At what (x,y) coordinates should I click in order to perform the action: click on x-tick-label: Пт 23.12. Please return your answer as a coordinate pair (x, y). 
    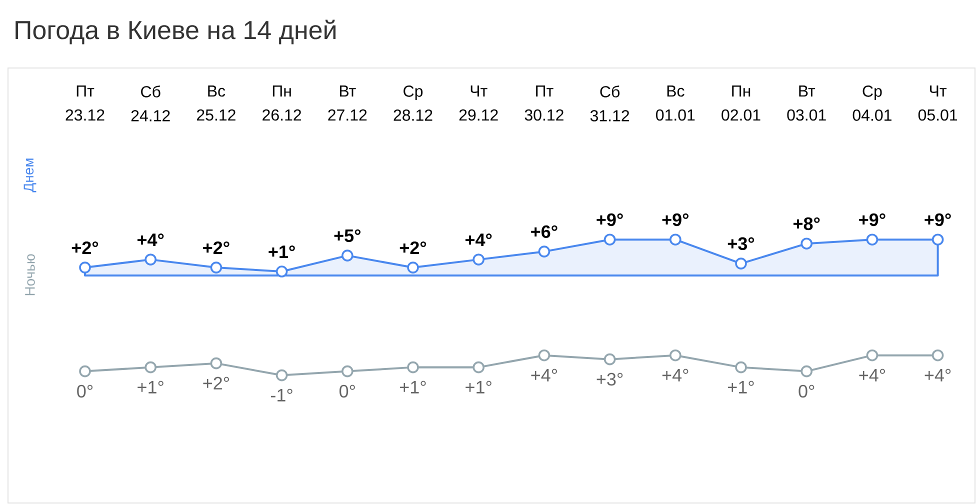
    Looking at the image, I should click on (85, 103).